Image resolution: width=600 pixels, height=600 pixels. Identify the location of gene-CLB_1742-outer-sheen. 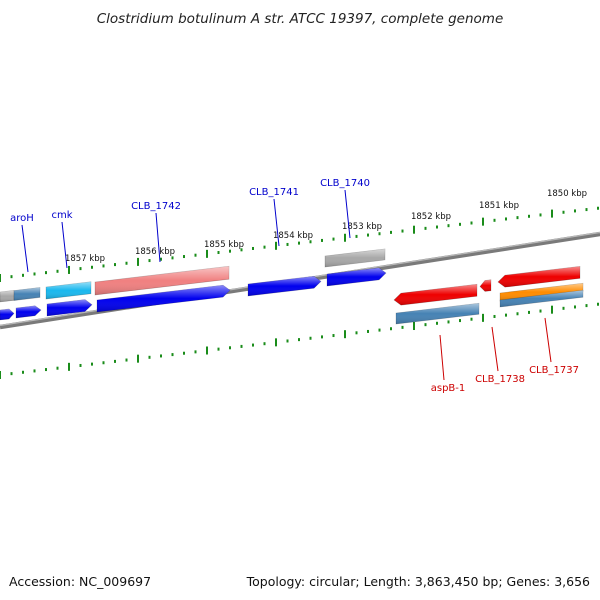
(162, 280).